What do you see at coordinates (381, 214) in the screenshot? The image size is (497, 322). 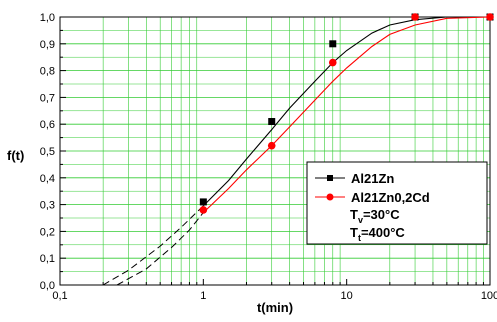 I see `annotation-tv-rest: =30°C` at bounding box center [381, 214].